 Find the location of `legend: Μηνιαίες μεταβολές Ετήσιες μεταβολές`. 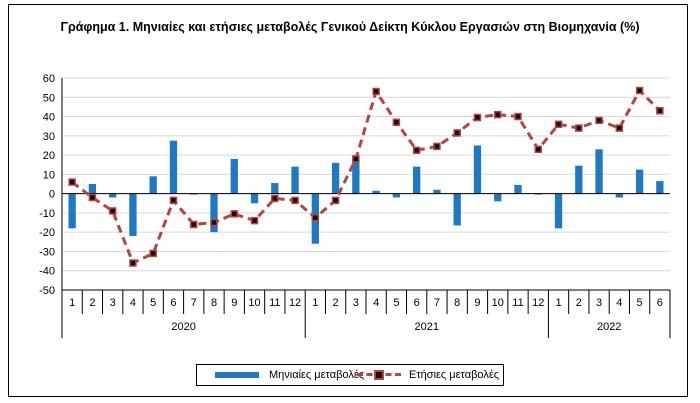

legend: Μηνιαίες μεταβολές Ετήσιες μεταβολές is located at coordinates (350, 375).